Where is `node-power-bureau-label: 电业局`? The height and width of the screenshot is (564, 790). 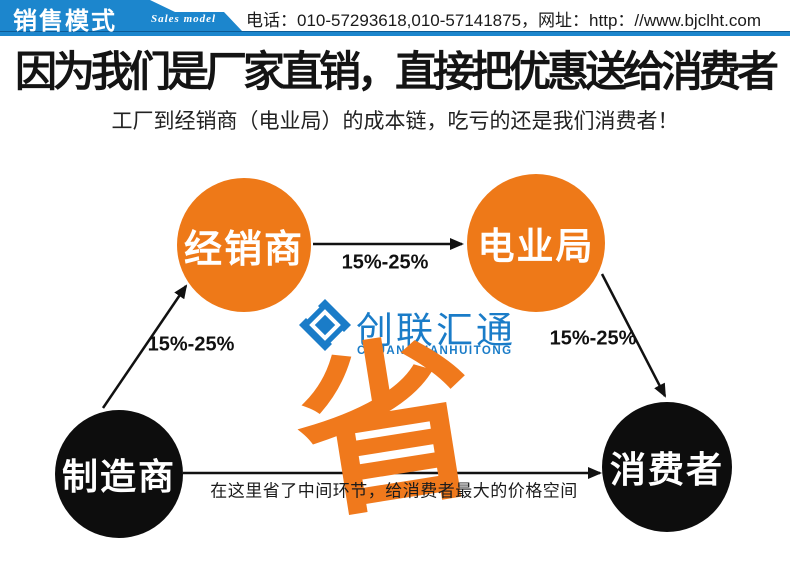 node-power-bureau-label: 电业局 is located at coordinates (536, 246).